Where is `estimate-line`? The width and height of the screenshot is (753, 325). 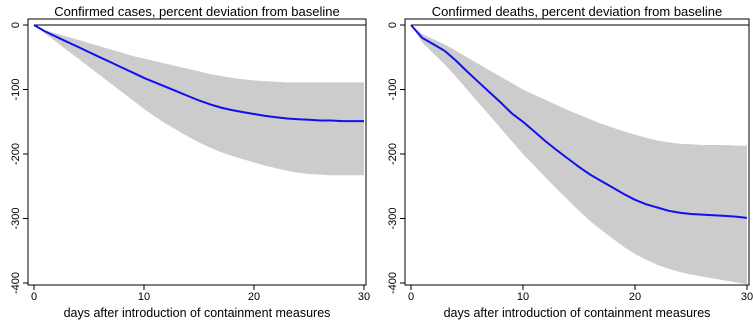 estimate-line is located at coordinates (198, 73).